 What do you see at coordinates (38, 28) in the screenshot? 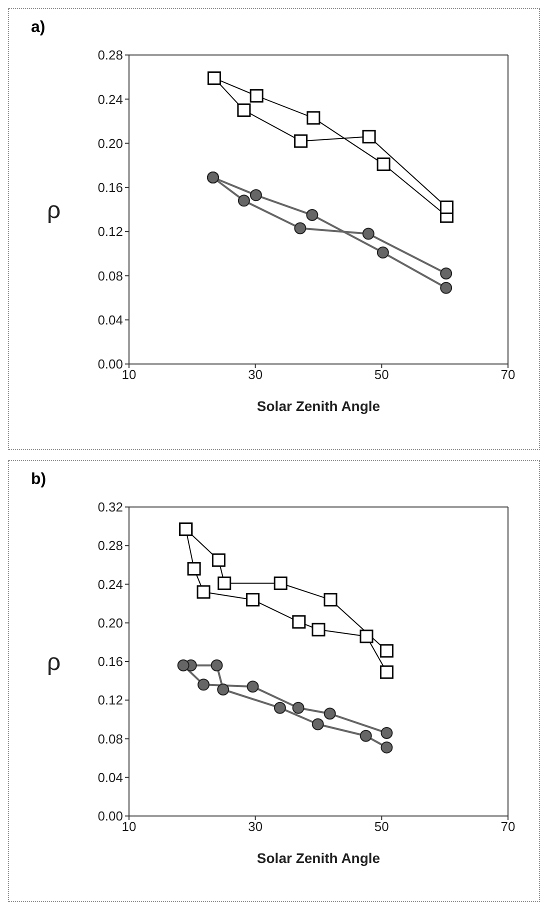
I see `chart-title: a)` at bounding box center [38, 28].